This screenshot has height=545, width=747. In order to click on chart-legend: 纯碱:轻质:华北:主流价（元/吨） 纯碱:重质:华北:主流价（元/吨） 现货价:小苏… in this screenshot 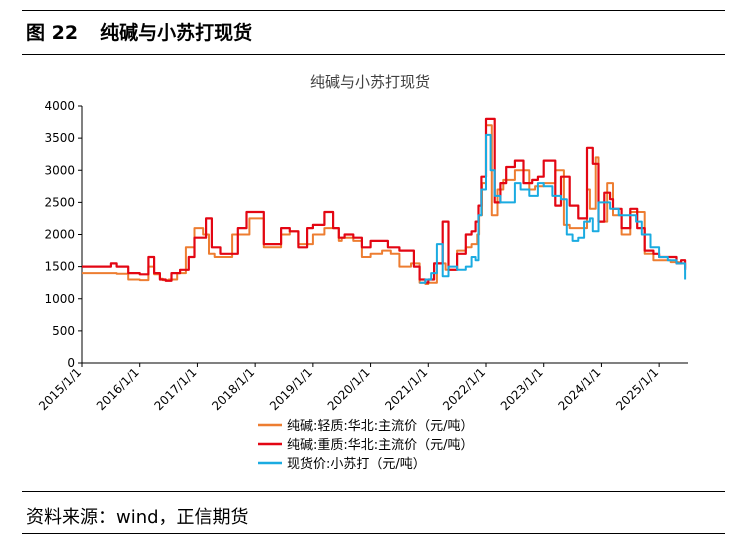, I will do `click(366, 445)`.